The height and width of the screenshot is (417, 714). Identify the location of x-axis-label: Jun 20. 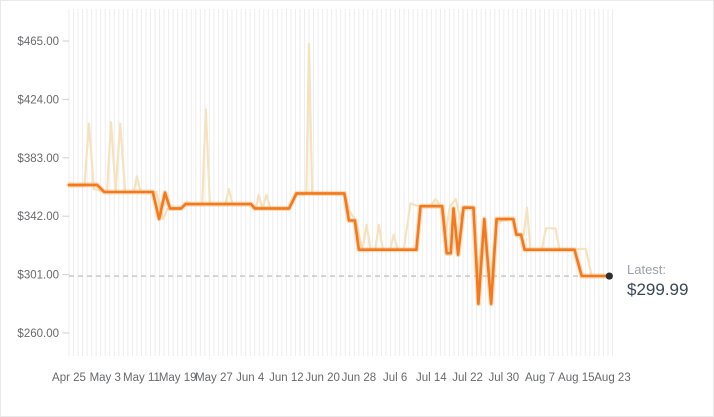
(322, 378).